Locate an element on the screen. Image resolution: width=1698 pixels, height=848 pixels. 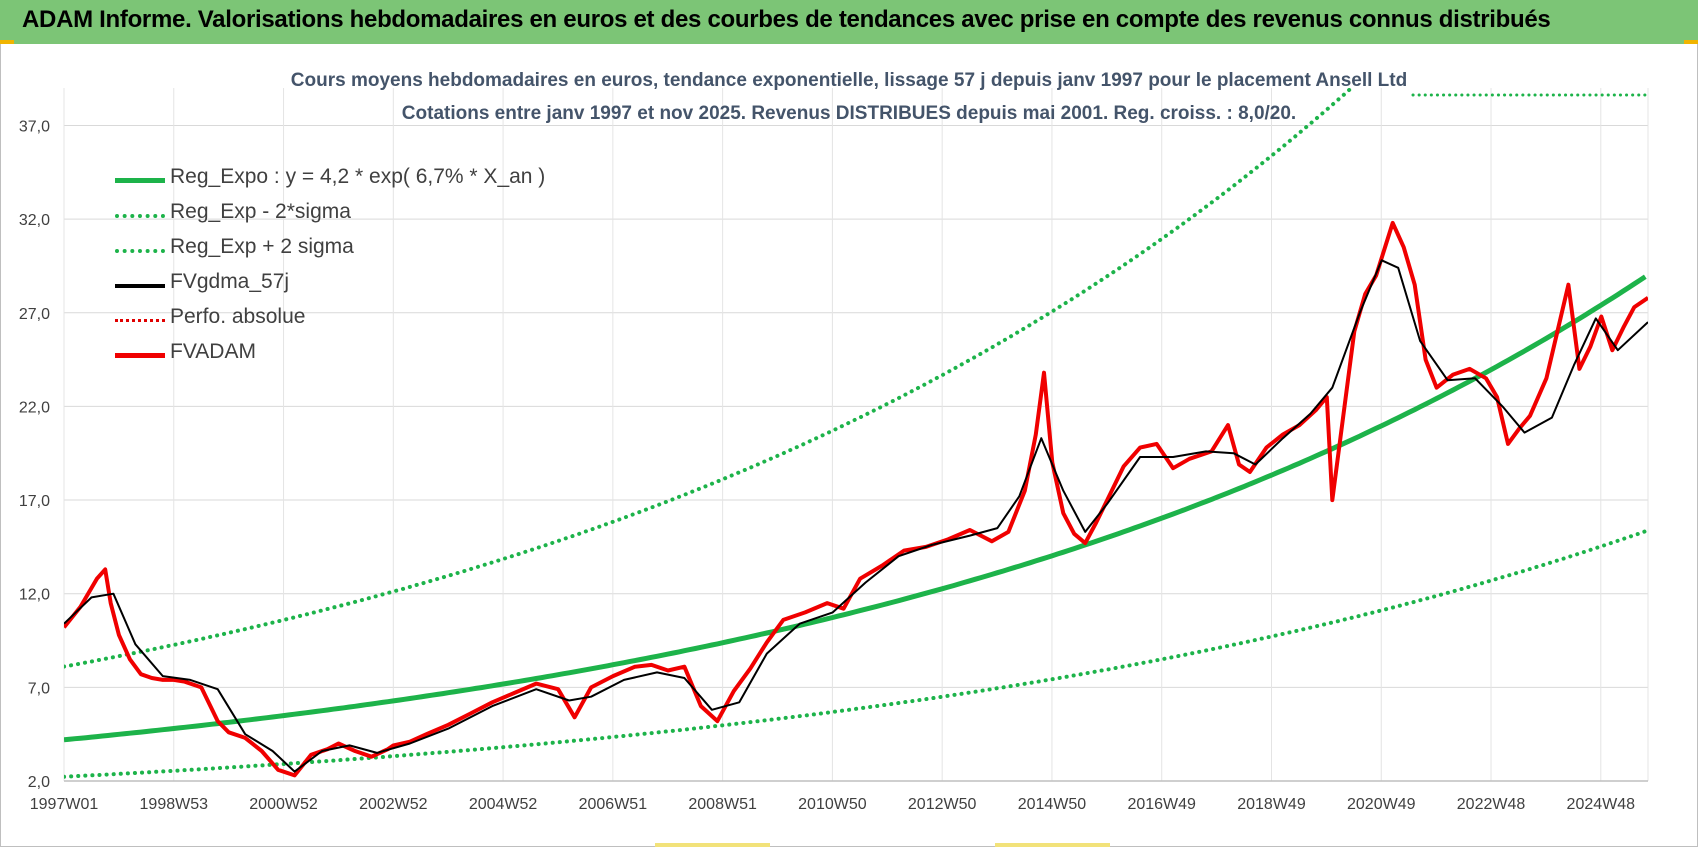
y-tick-label: 17,0 is located at coordinates (34, 501).